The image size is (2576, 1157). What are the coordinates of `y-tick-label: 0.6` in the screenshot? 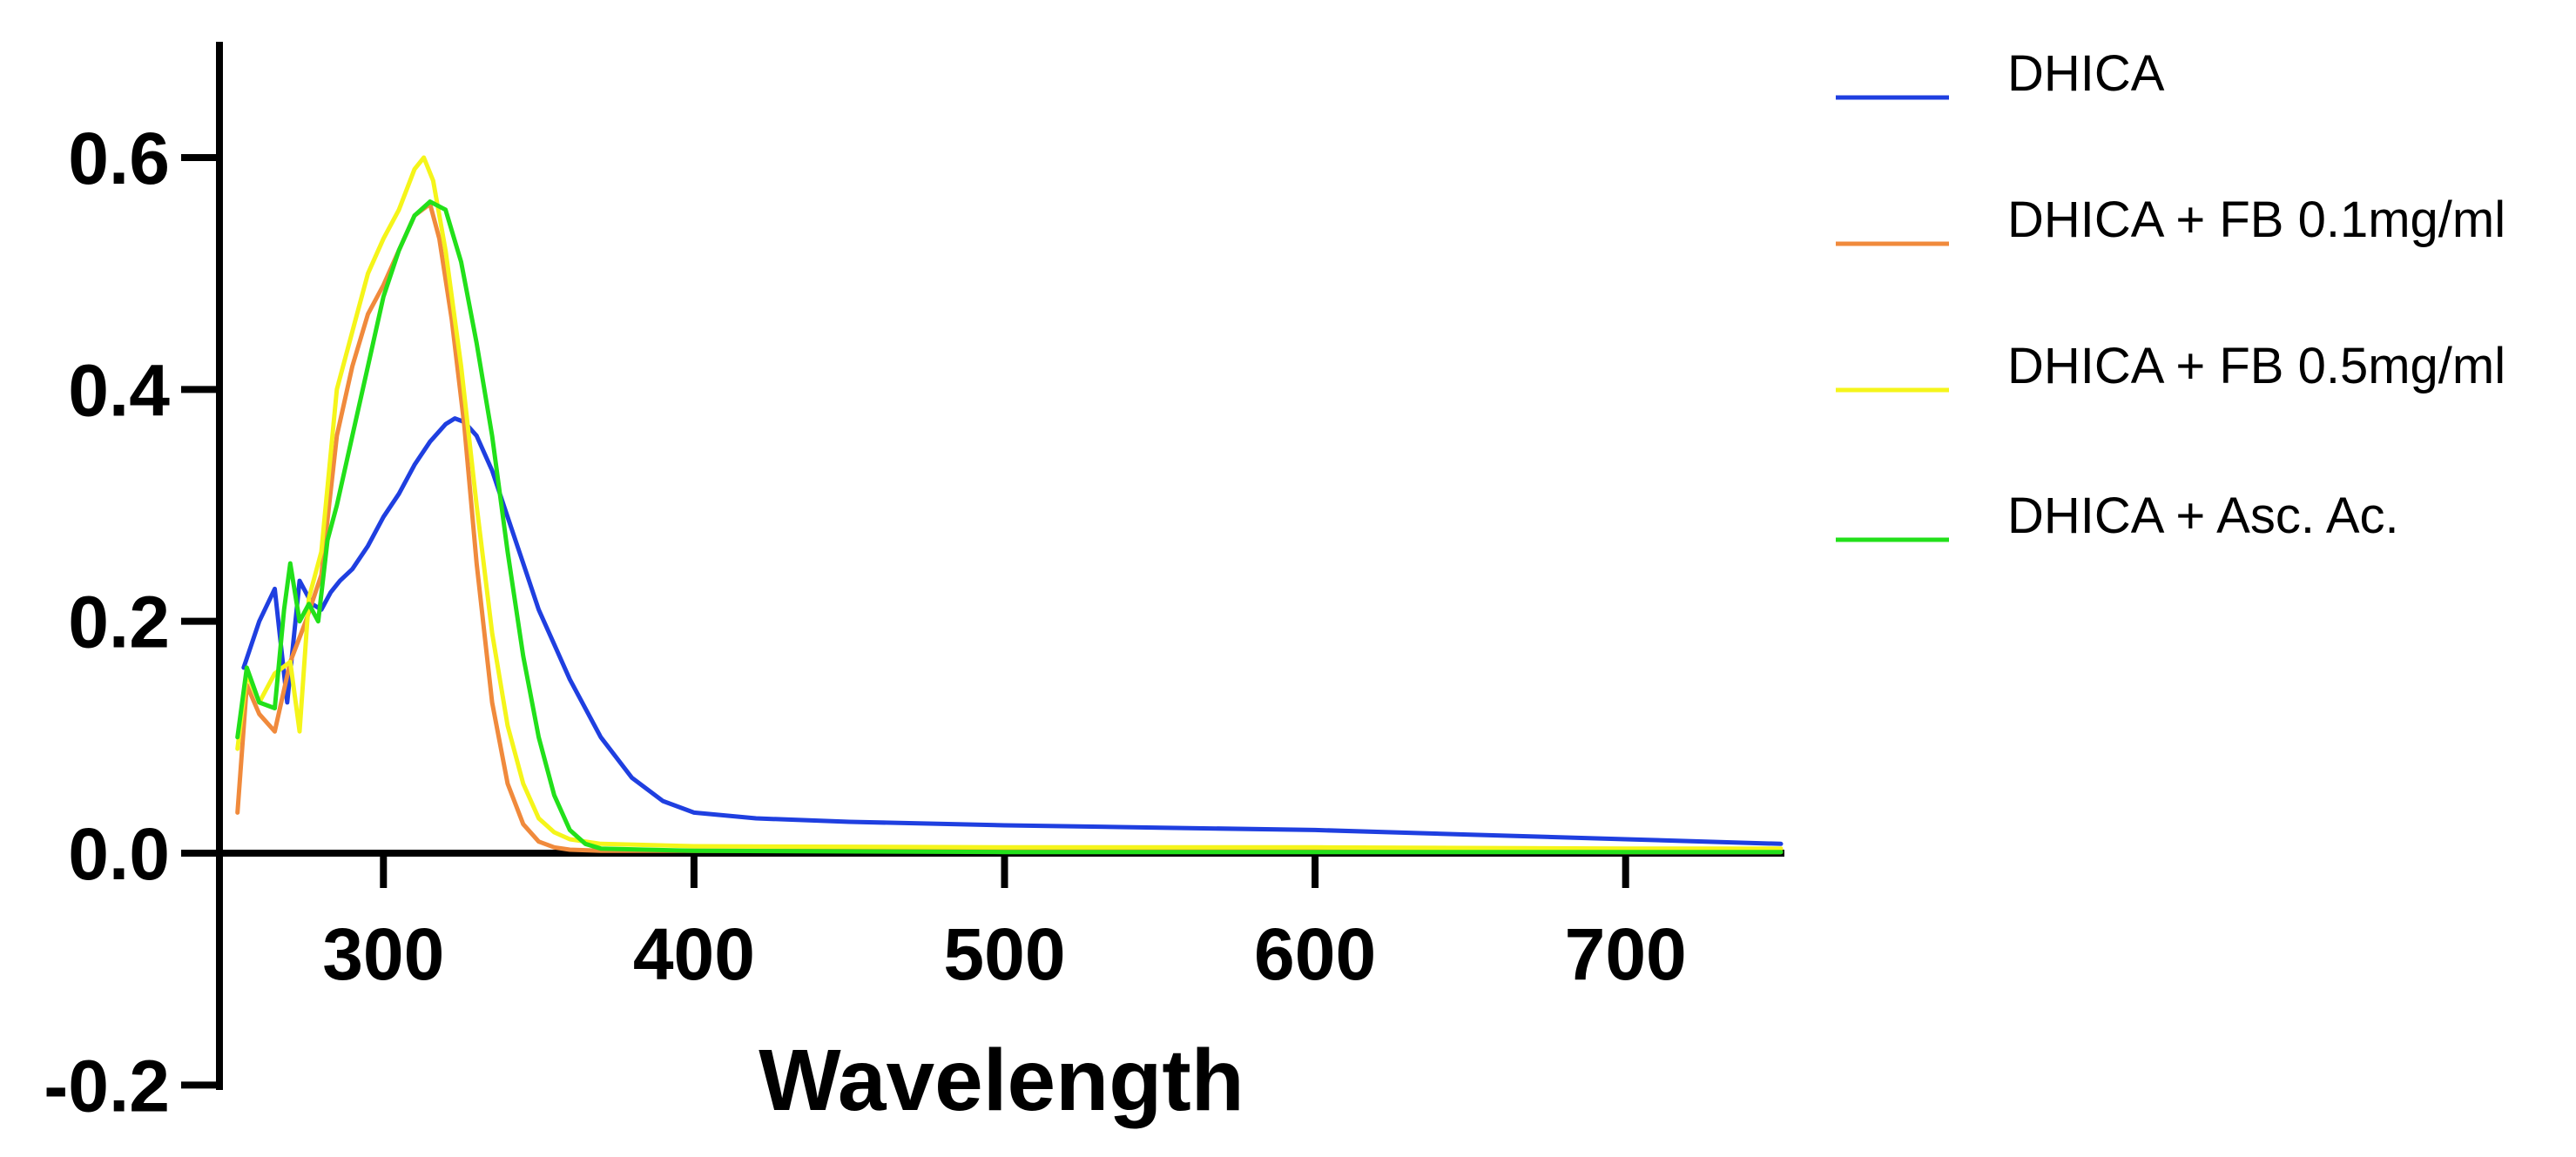 It's located at (119, 159).